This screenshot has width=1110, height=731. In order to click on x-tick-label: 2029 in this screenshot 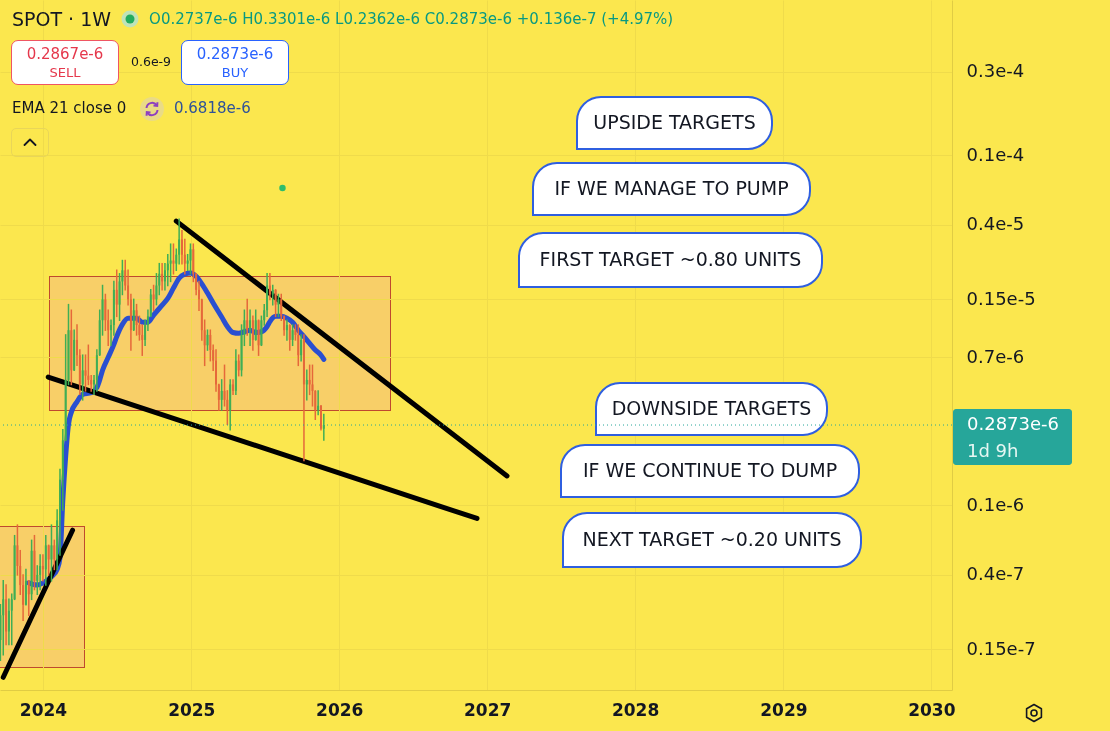, I will do `click(784, 709)`.